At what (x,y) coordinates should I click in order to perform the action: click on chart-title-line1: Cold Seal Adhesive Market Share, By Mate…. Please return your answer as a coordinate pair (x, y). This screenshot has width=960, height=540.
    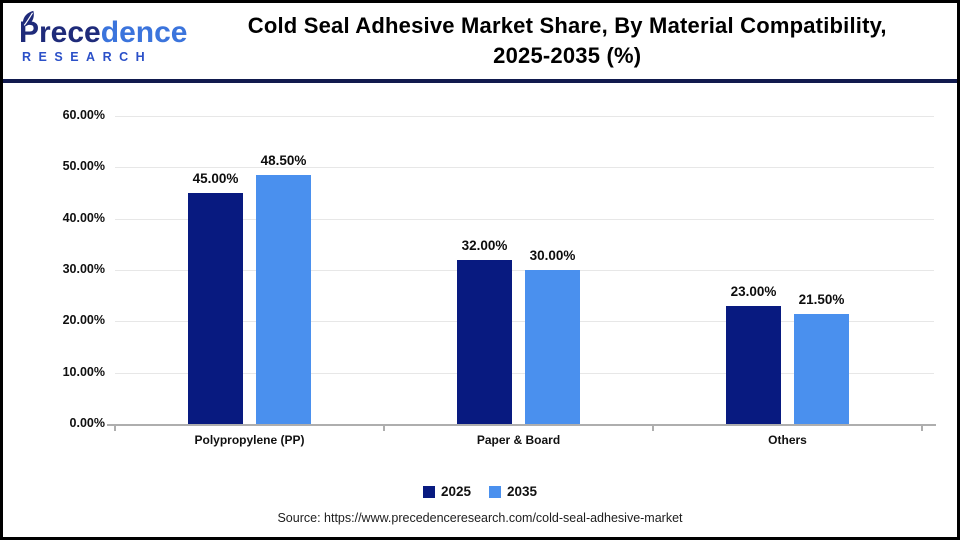
    Looking at the image, I should click on (567, 25).